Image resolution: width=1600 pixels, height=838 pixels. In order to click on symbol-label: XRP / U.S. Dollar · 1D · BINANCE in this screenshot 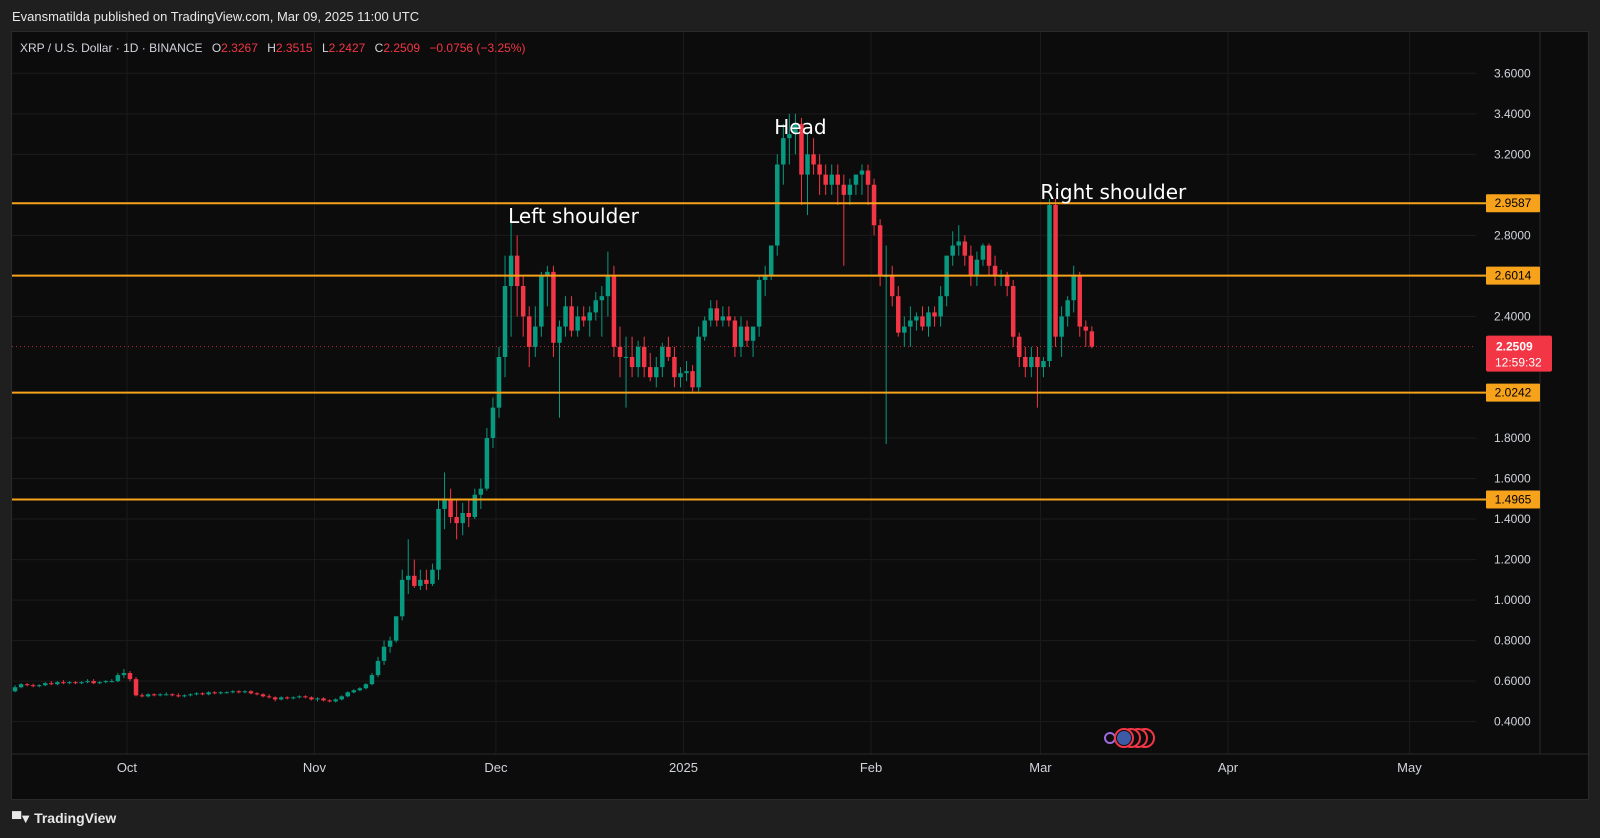, I will do `click(111, 48)`.